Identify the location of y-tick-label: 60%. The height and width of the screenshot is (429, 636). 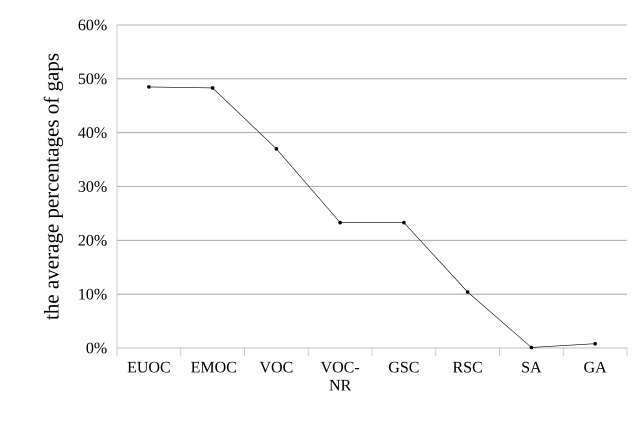
(92, 25).